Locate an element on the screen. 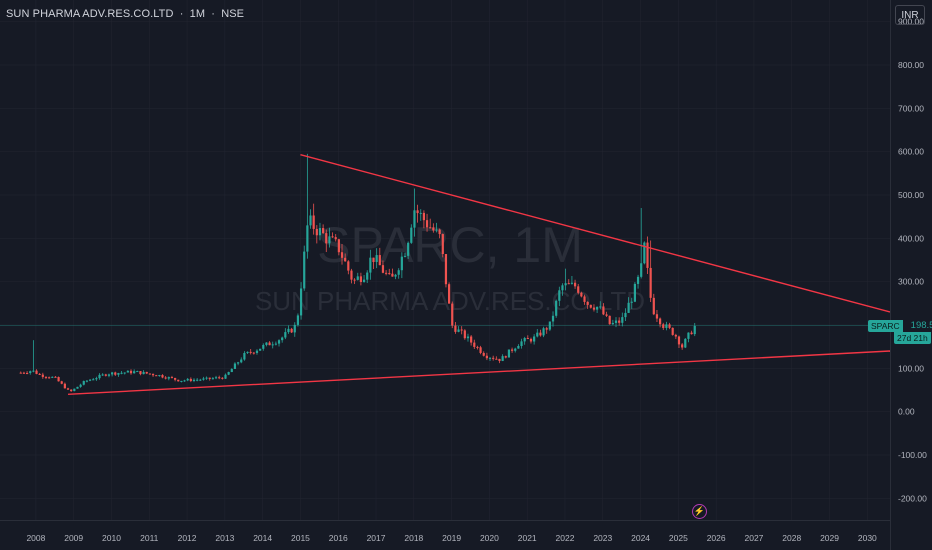  x-tick-label: 2008 is located at coordinates (35, 538).